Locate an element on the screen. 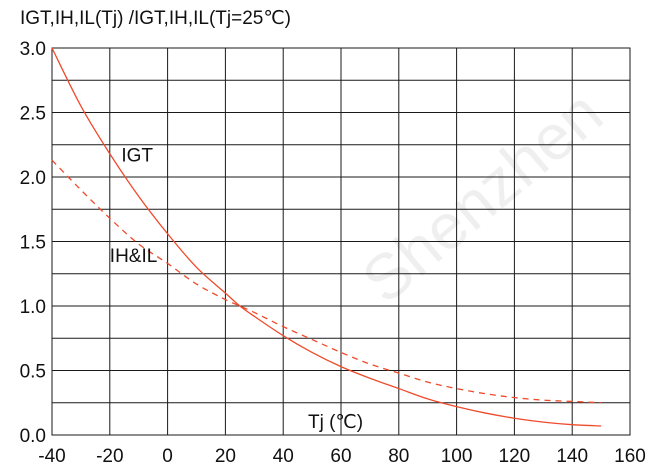  y-tick-label: 2.5 is located at coordinates (33, 114).